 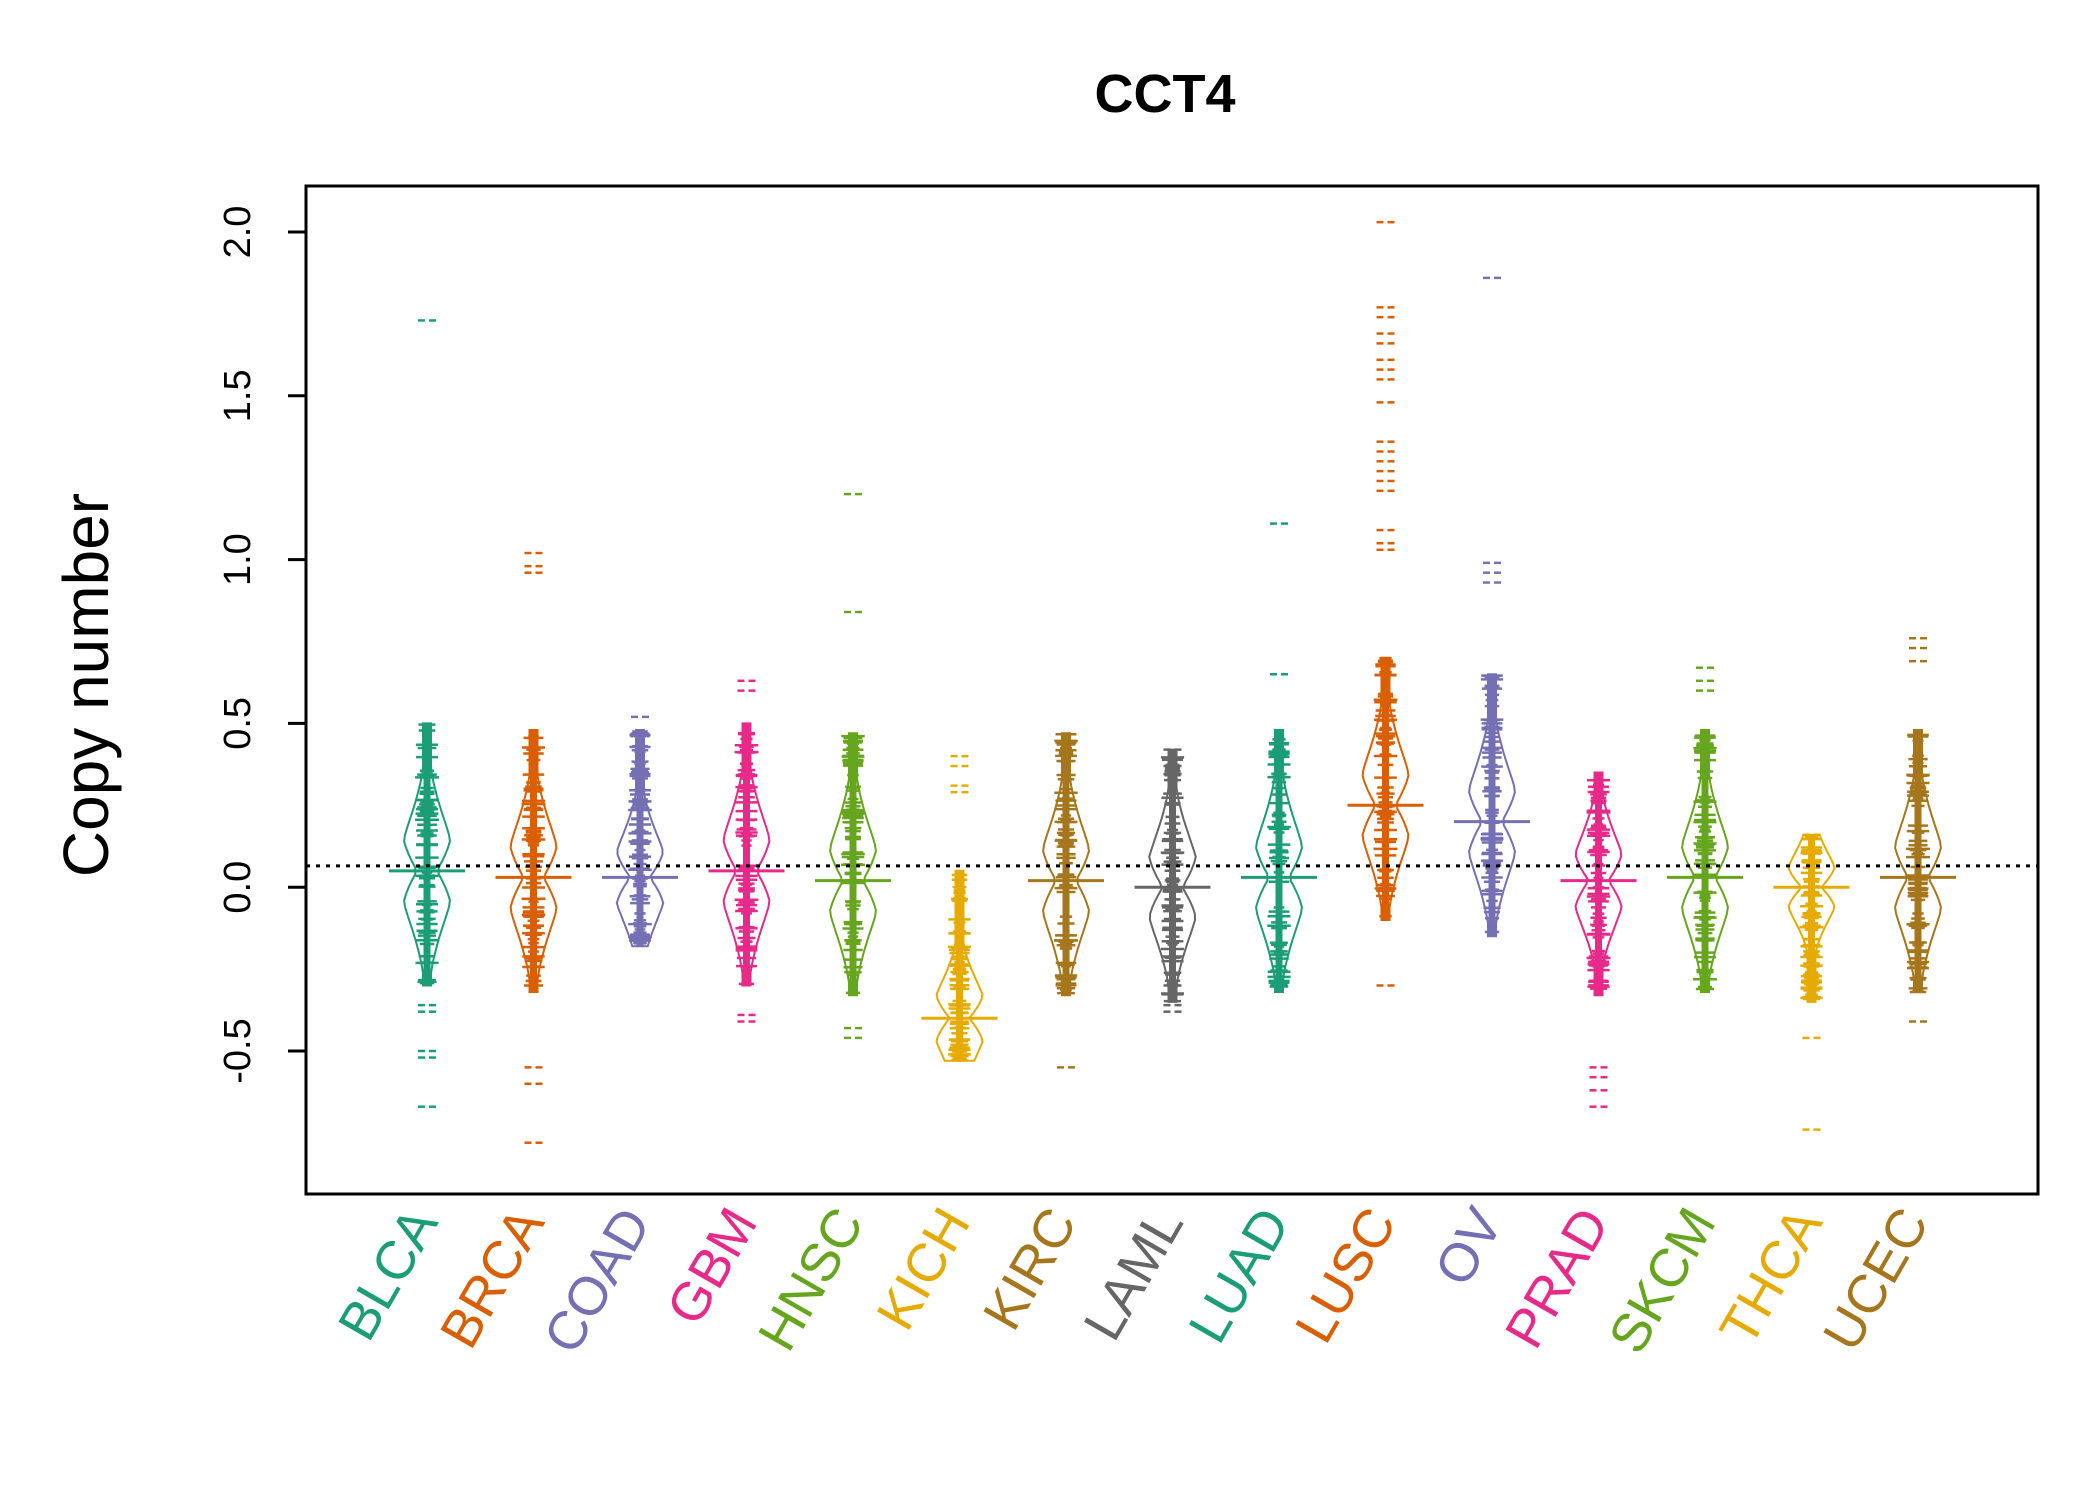 I want to click on bean-ov, so click(x=1492, y=607).